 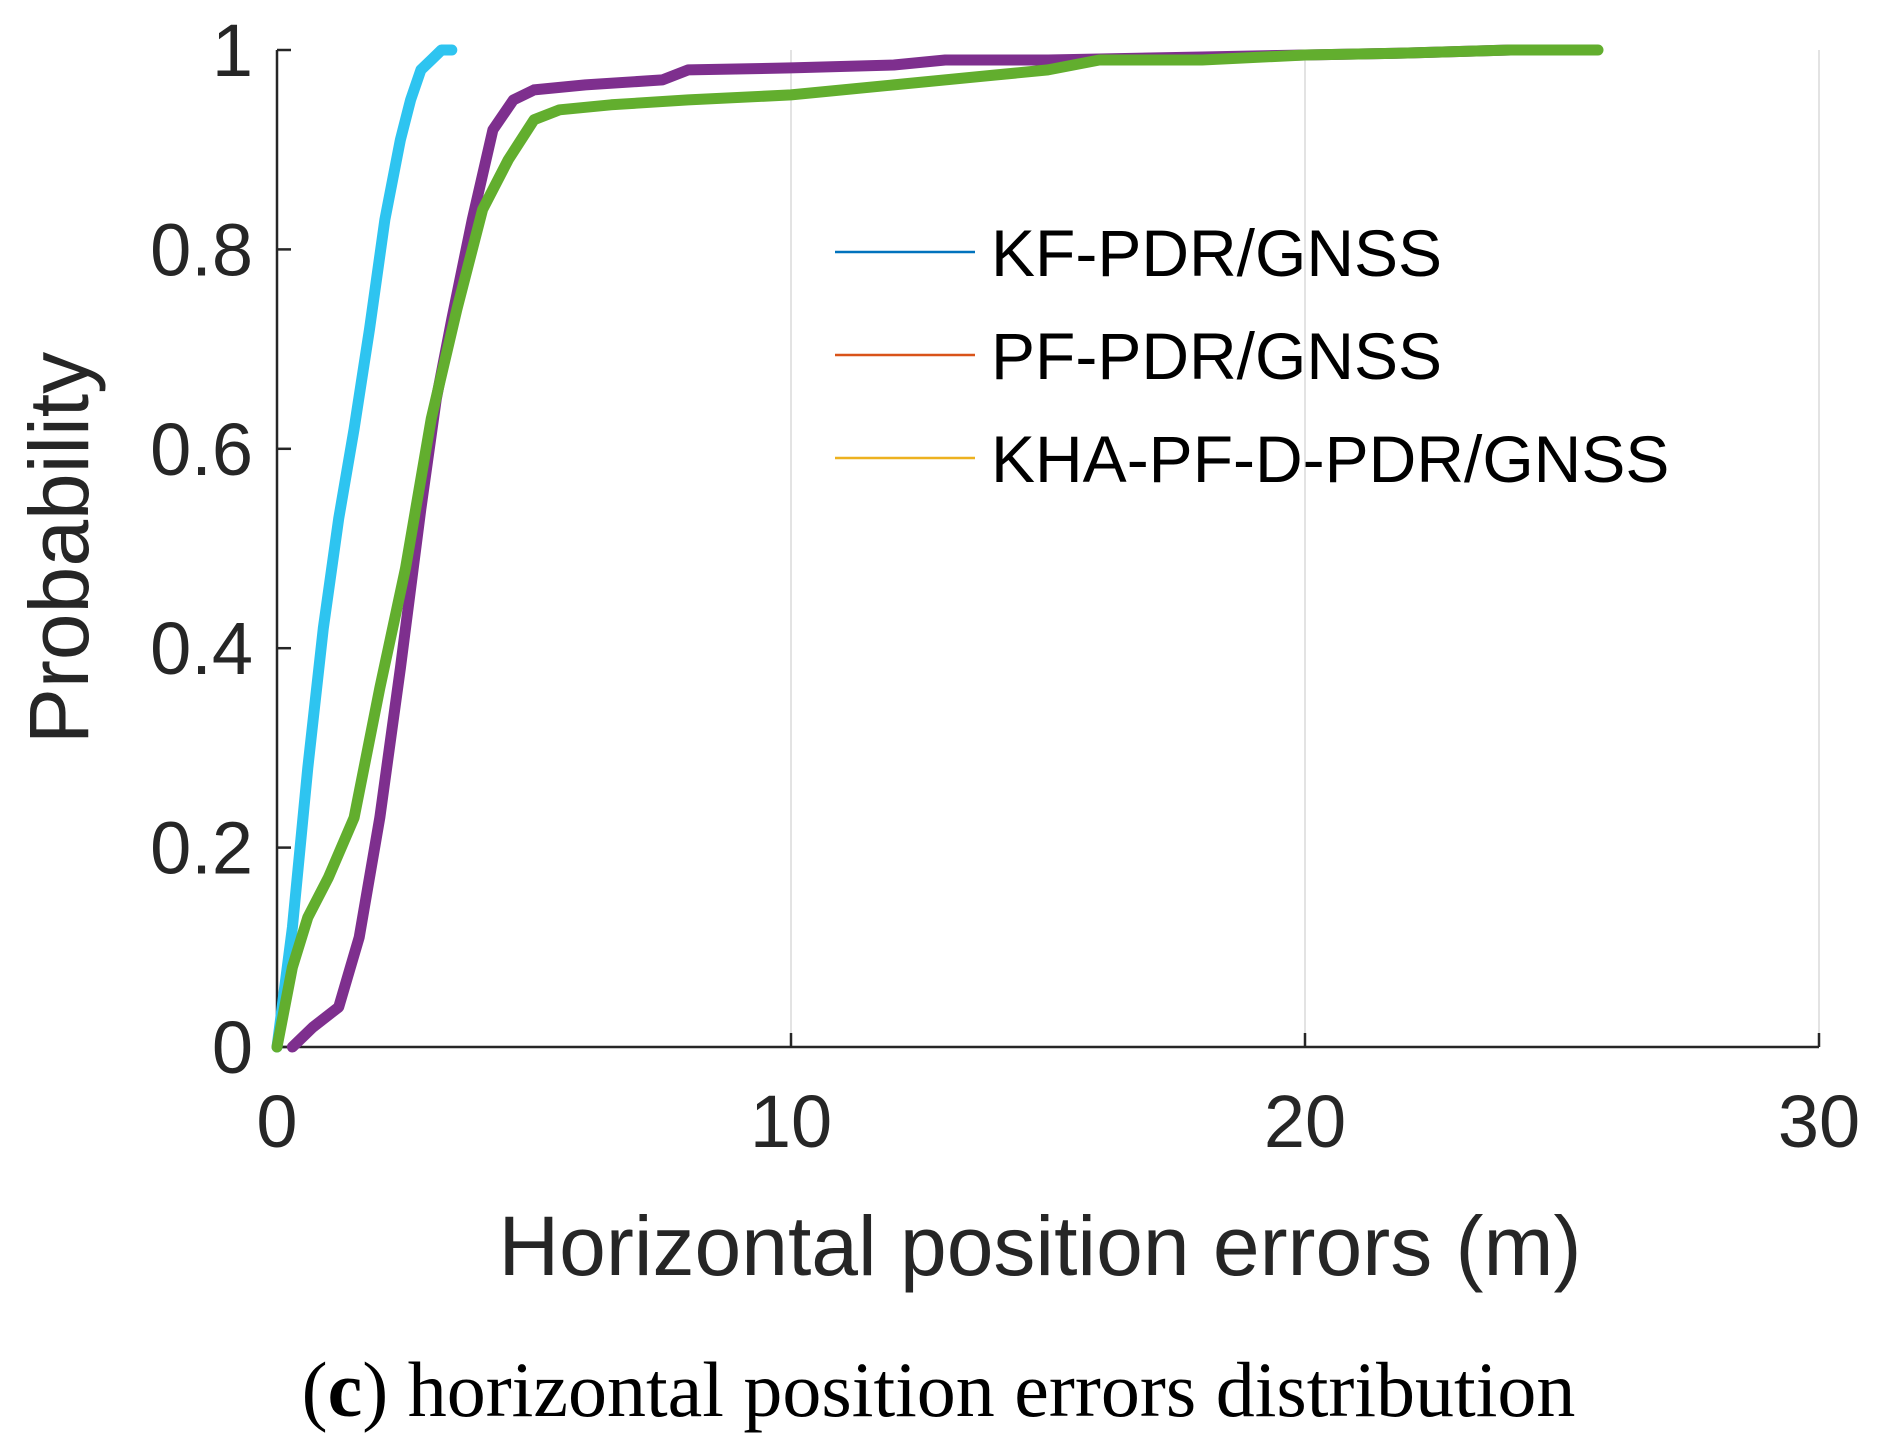 What do you see at coordinates (201, 848) in the screenshot?
I see `y-tick-label-0.2: 0.2` at bounding box center [201, 848].